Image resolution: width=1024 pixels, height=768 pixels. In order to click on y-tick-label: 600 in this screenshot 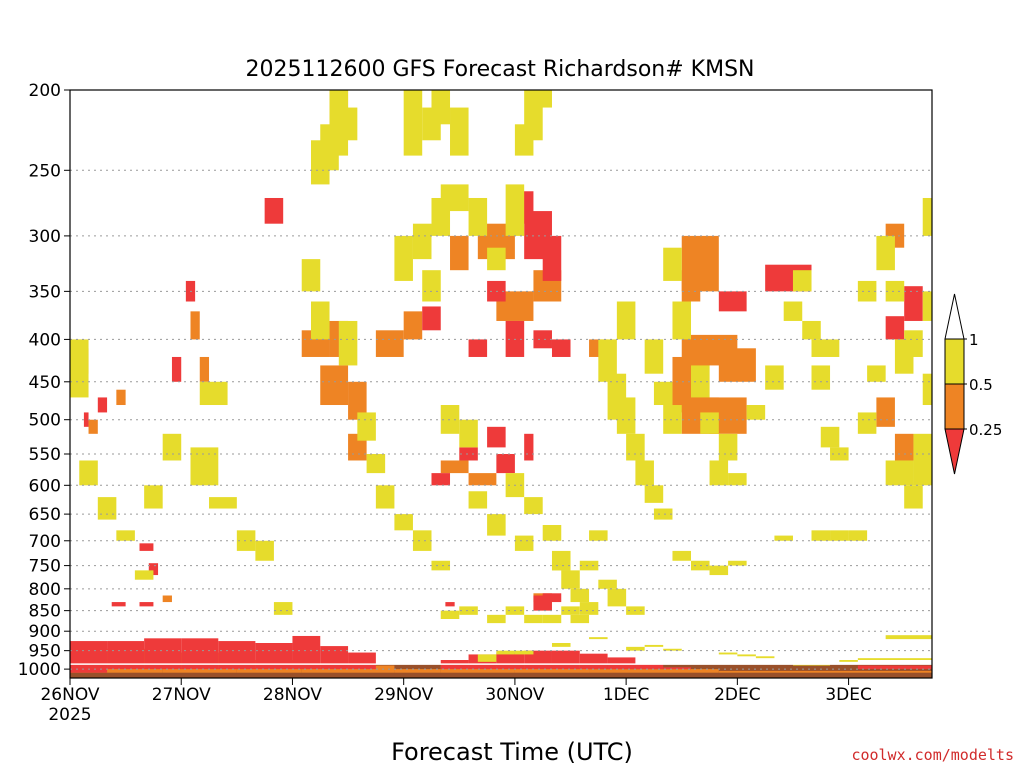, I will do `click(45, 486)`.